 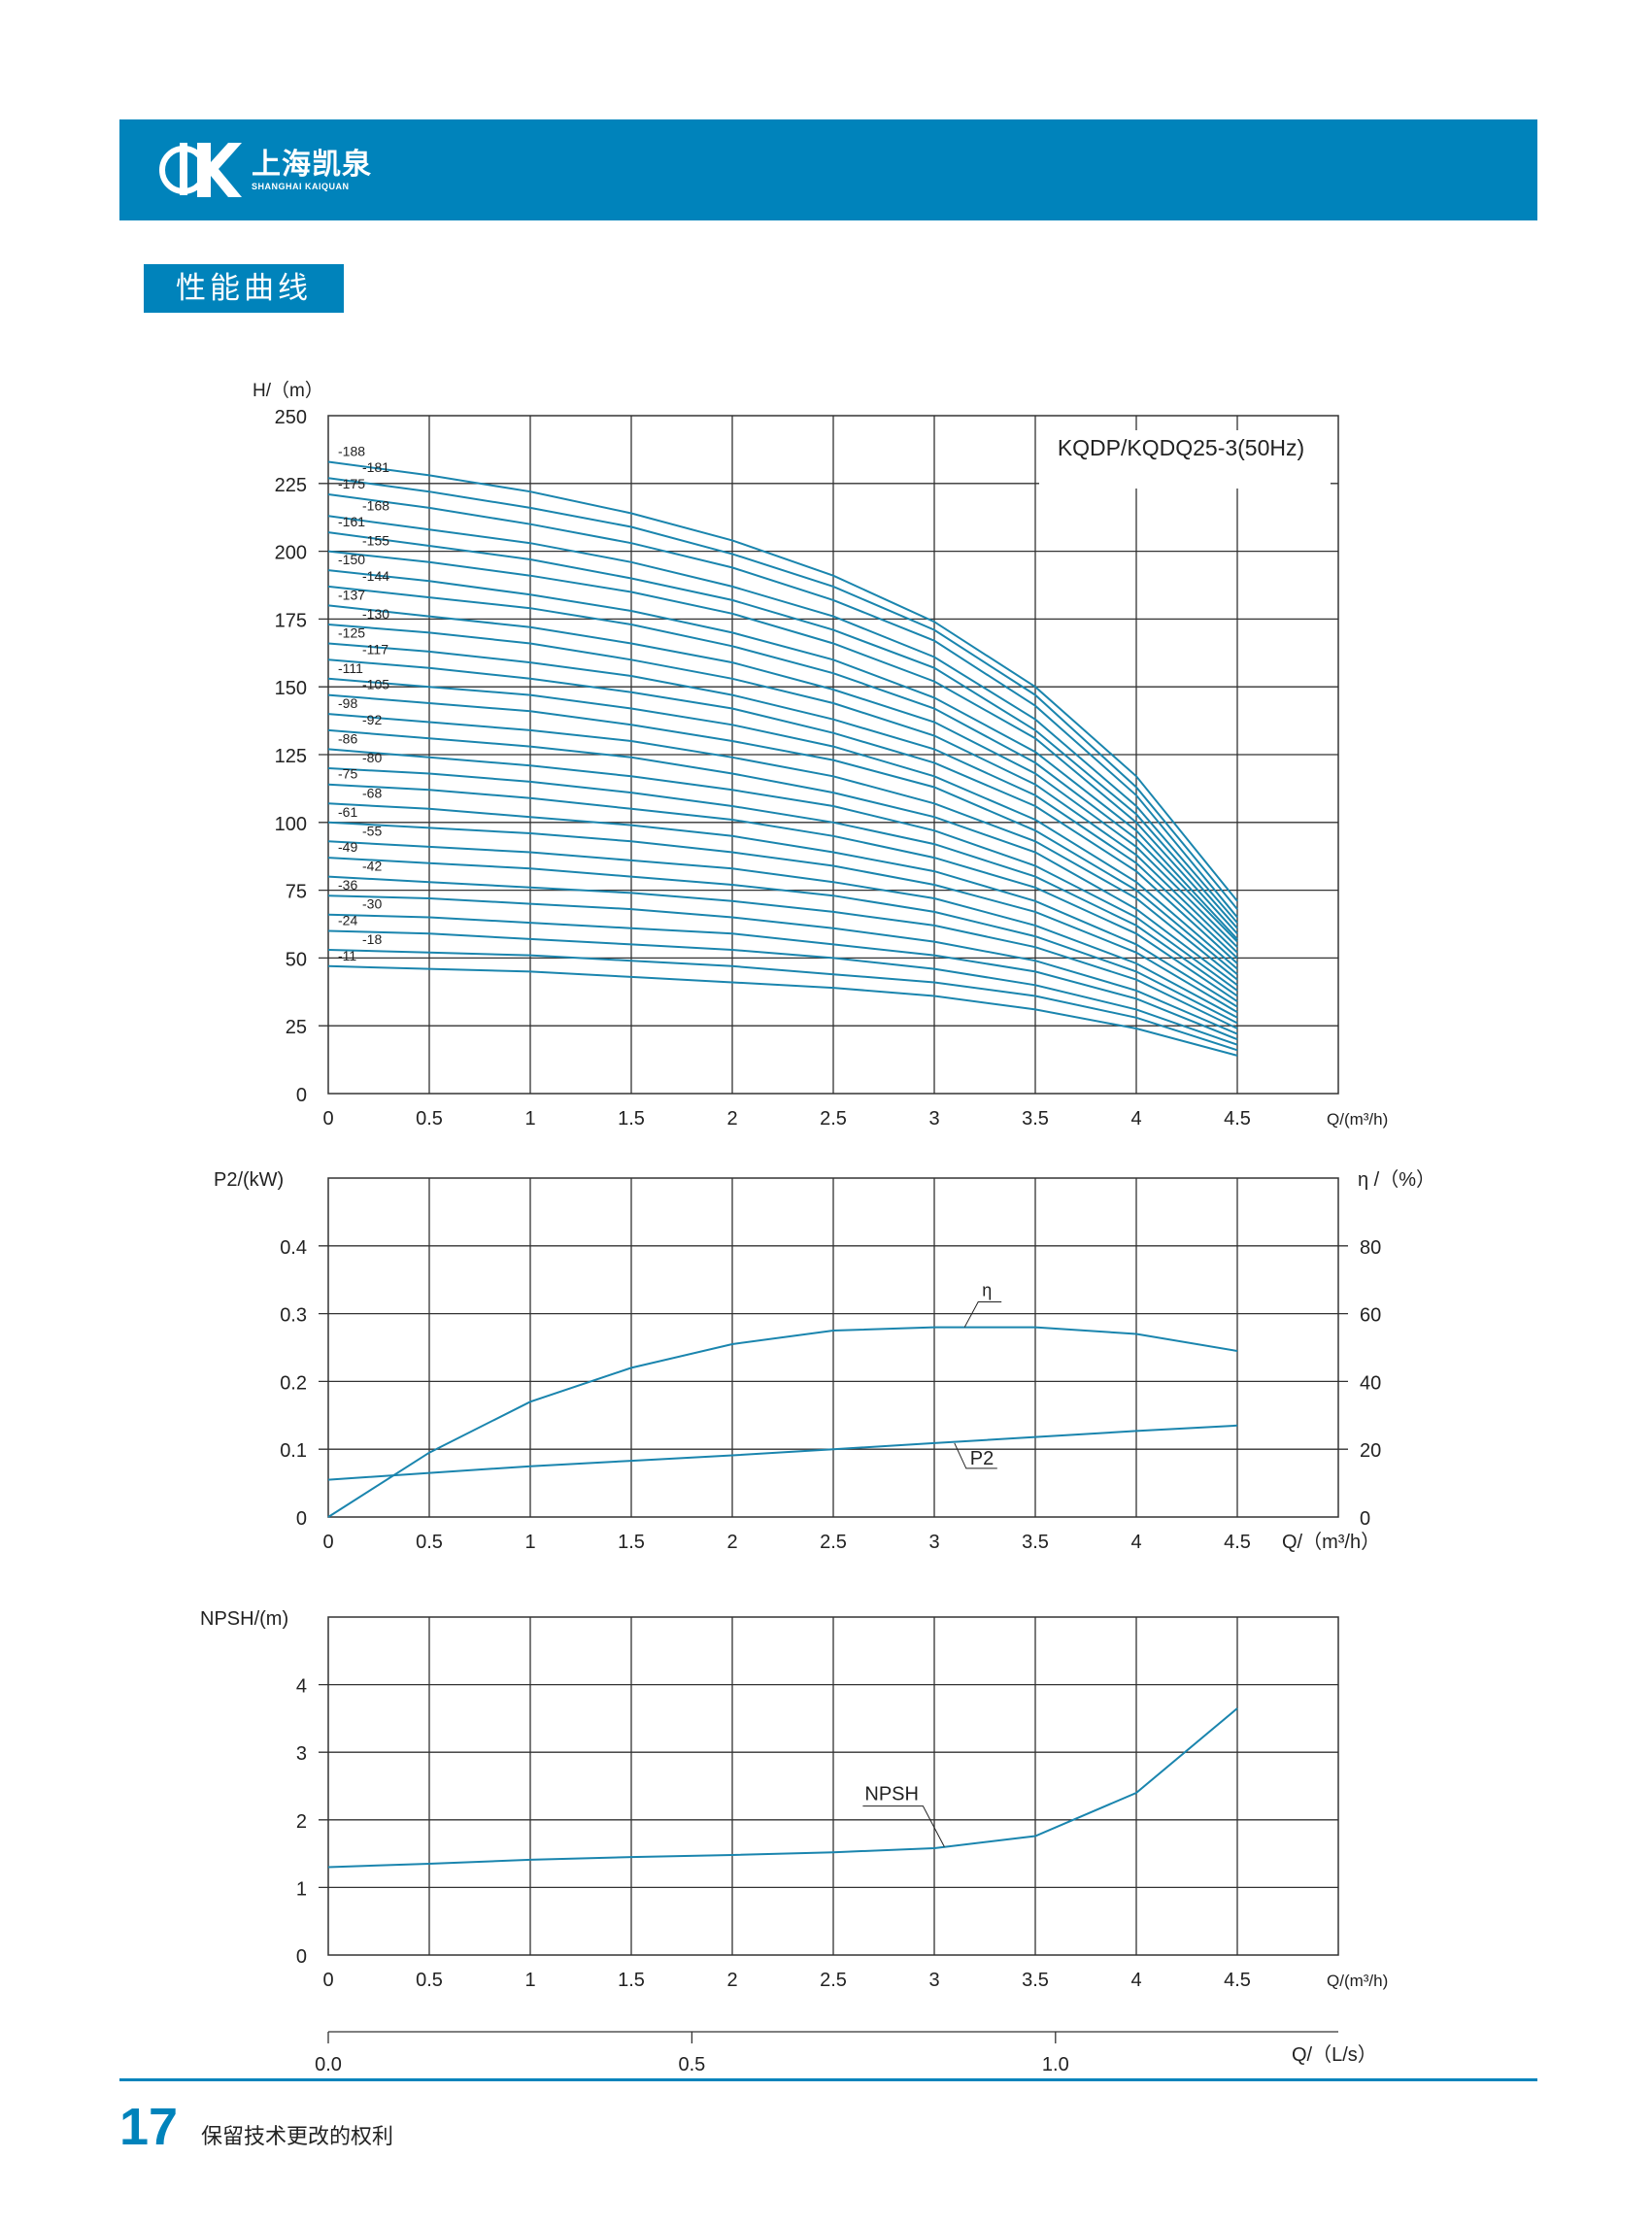 I want to click on section-title: 性能曲线, so click(x=244, y=288).